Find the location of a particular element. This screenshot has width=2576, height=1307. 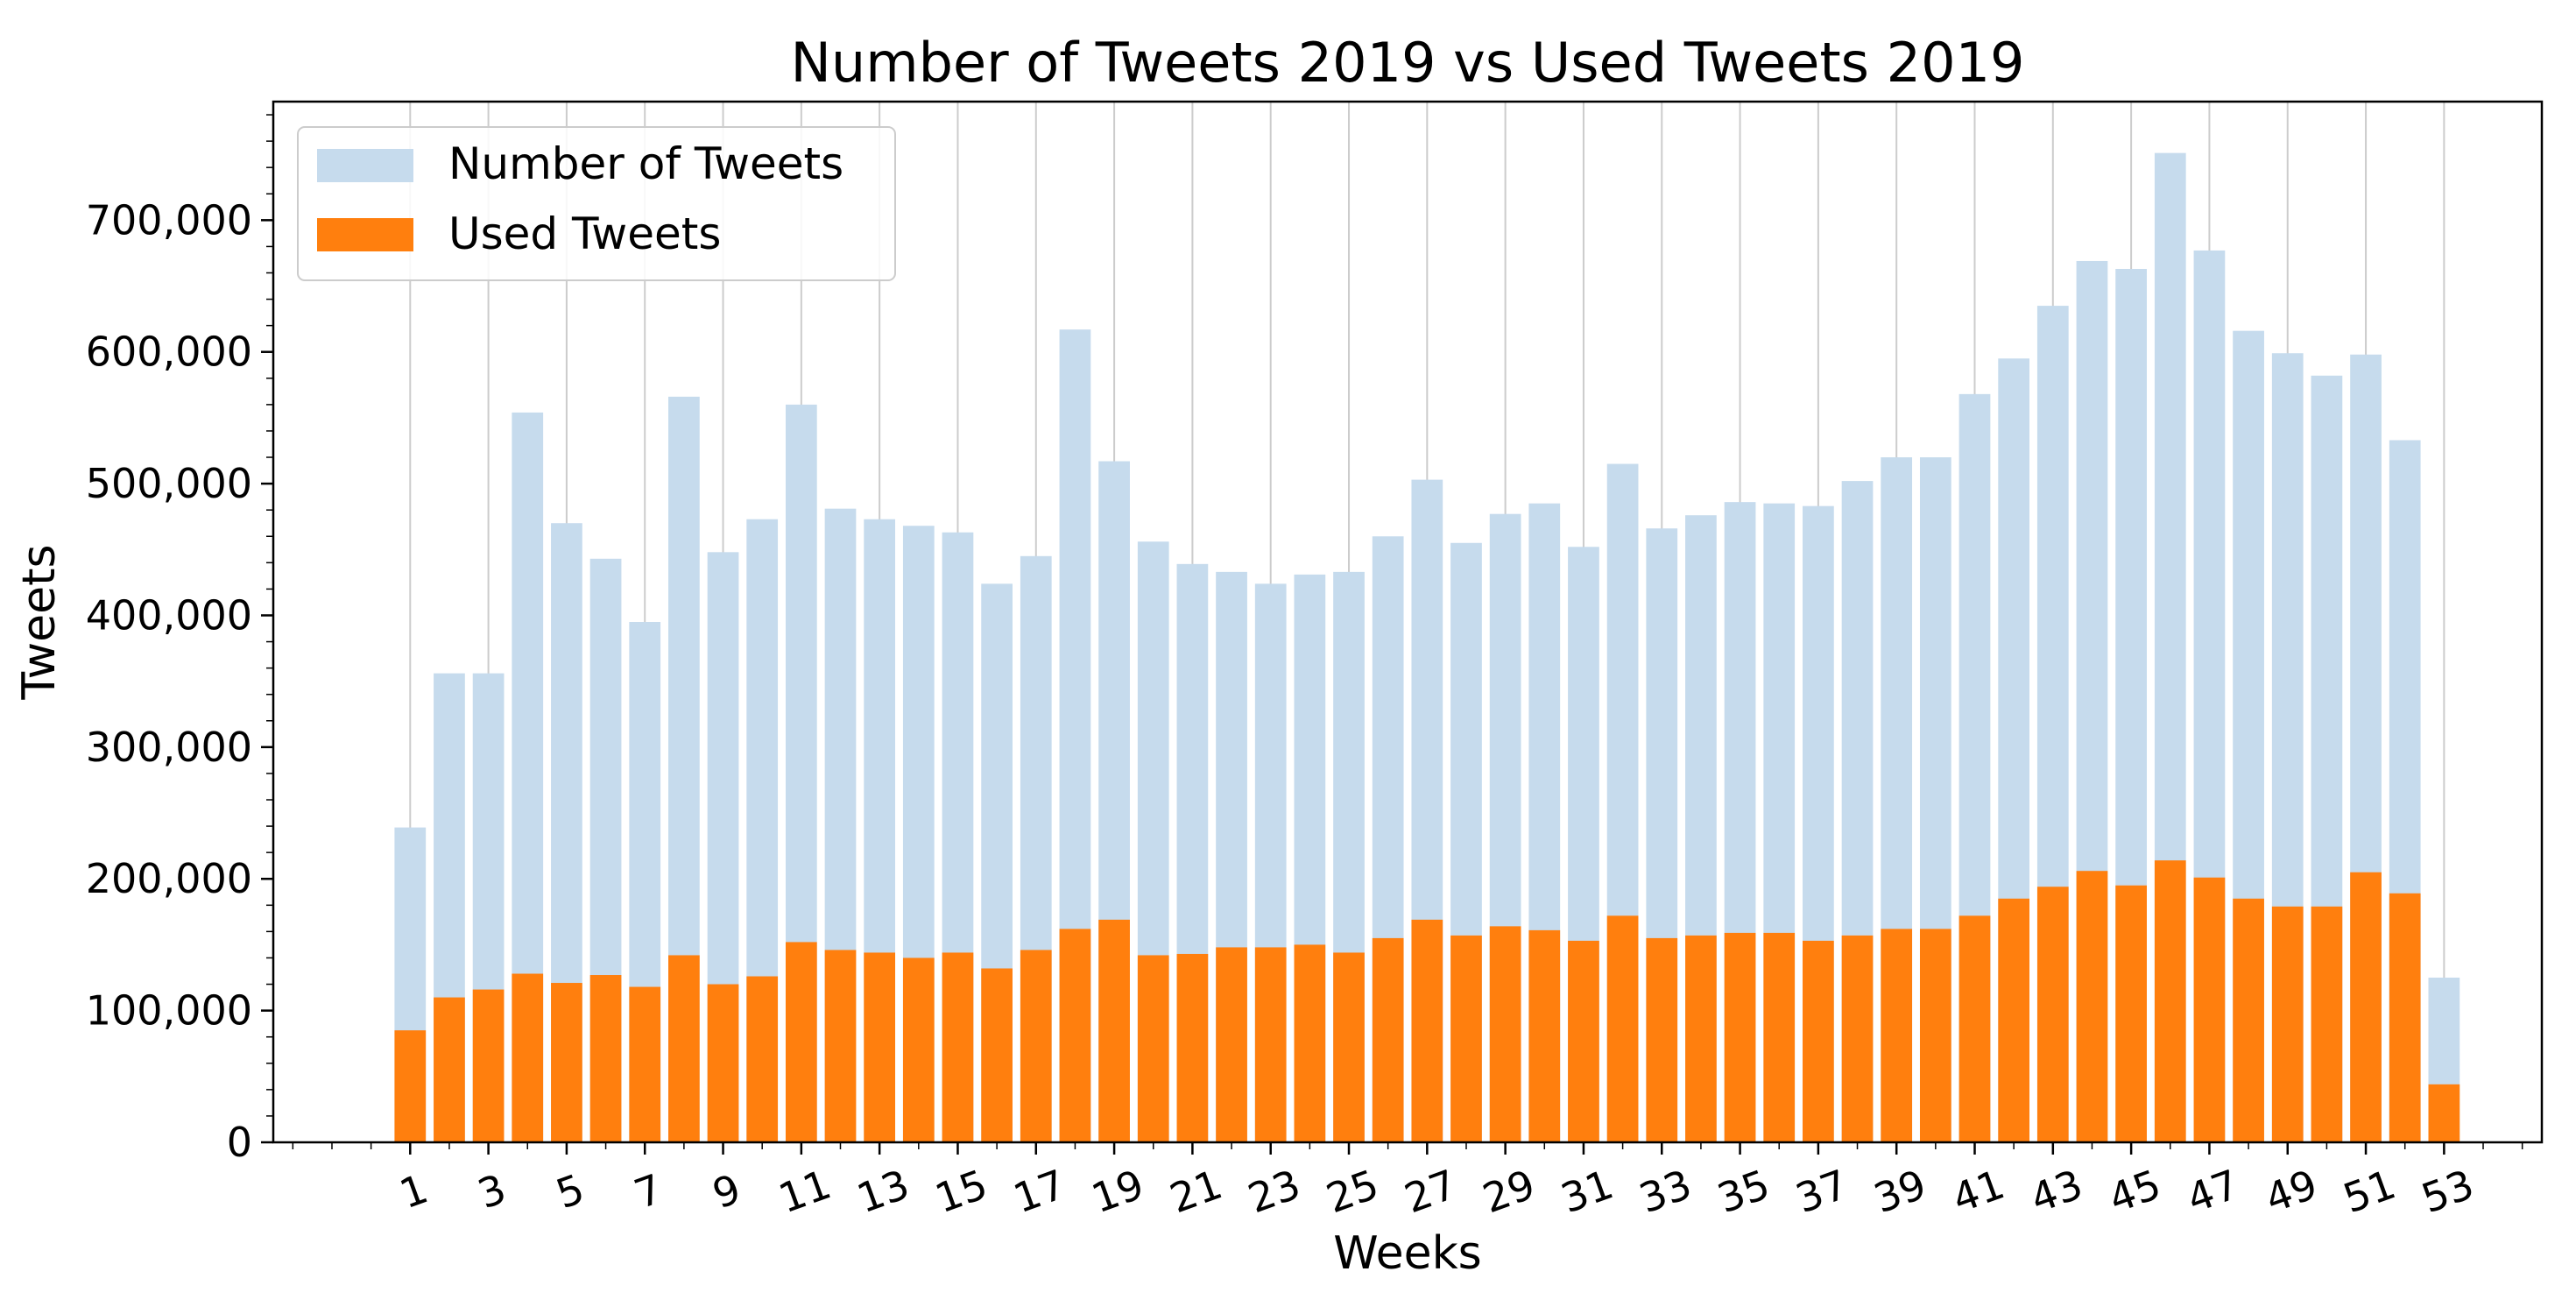

x-tick-label: 39 is located at coordinates (1899, 1192).